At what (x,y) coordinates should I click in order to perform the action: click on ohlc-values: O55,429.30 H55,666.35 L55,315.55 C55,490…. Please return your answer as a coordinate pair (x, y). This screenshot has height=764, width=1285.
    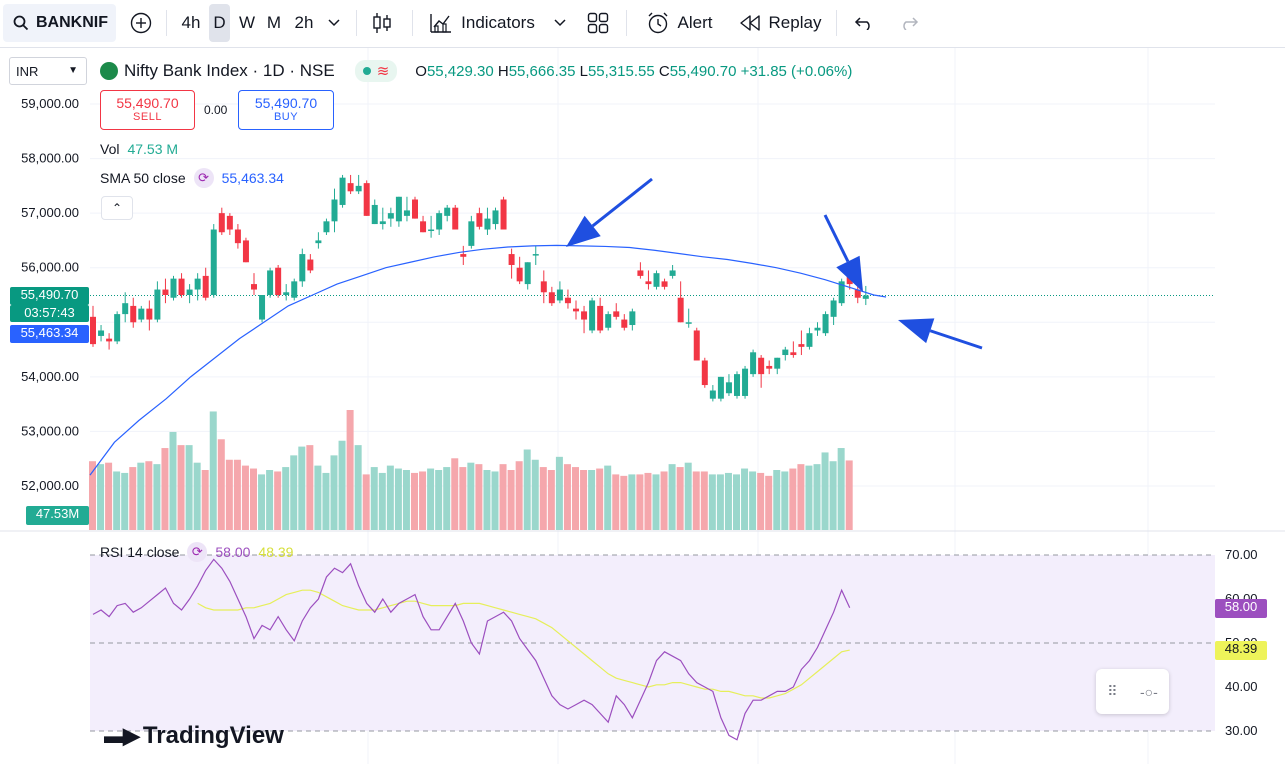
    Looking at the image, I should click on (633, 71).